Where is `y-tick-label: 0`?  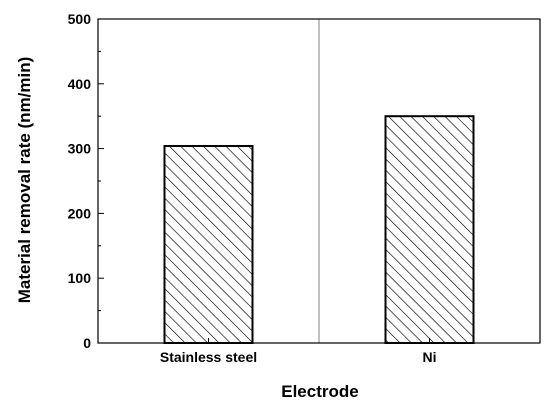
y-tick-label: 0 is located at coordinates (87, 343).